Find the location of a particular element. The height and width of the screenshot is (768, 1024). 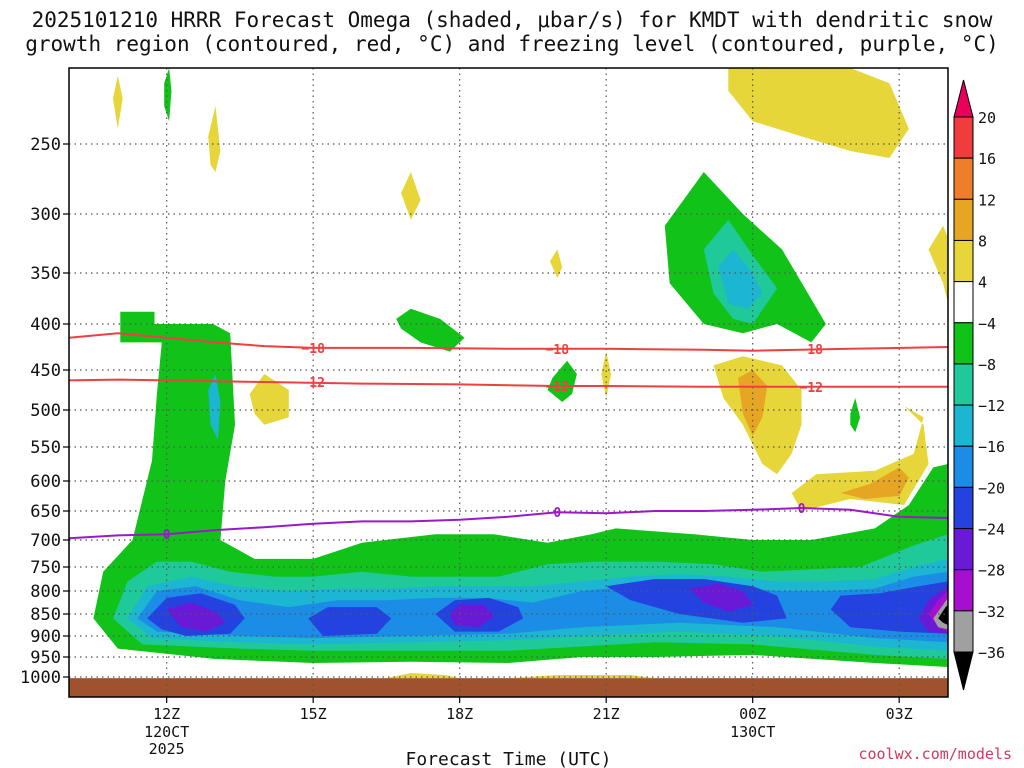

y-tick-label-550: 550 is located at coordinates (45, 448).